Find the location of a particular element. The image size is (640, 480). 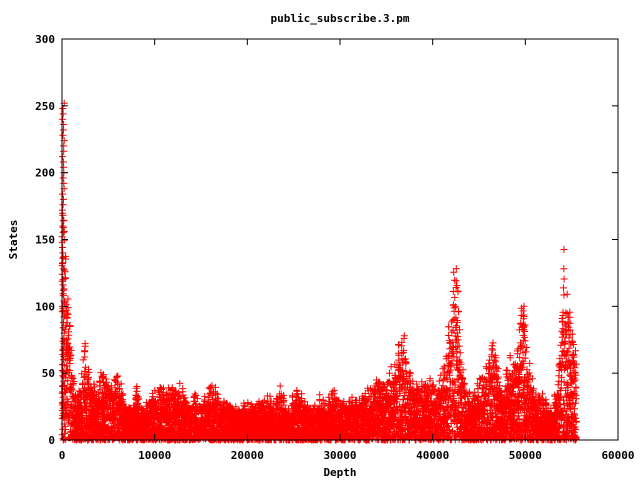

x-tick-label: 0 is located at coordinates (62, 455).